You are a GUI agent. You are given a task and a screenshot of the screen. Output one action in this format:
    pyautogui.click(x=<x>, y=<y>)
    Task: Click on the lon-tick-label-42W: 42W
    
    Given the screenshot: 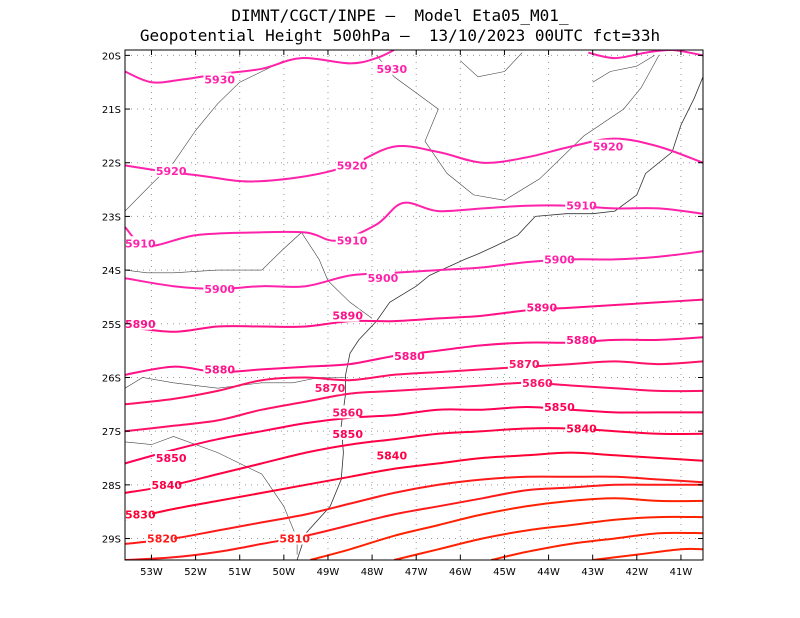 What is the action you would take?
    pyautogui.click(x=637, y=572)
    